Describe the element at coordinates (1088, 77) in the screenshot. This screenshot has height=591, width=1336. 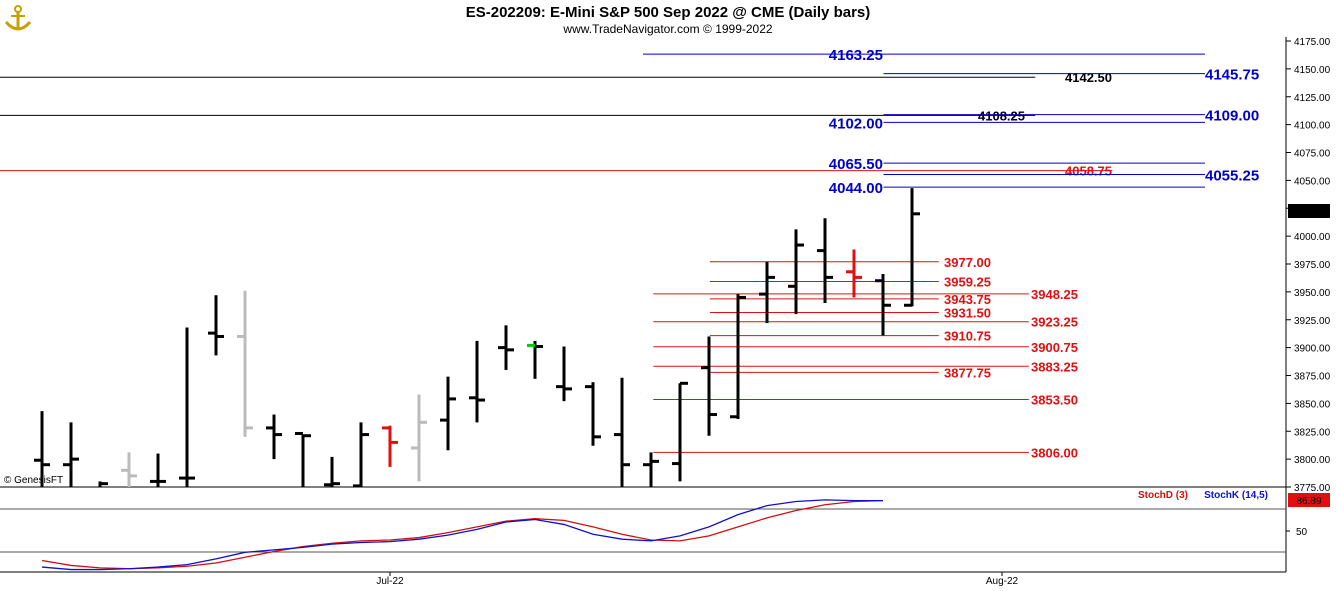
I see `level-label: 4142.50` at that location.